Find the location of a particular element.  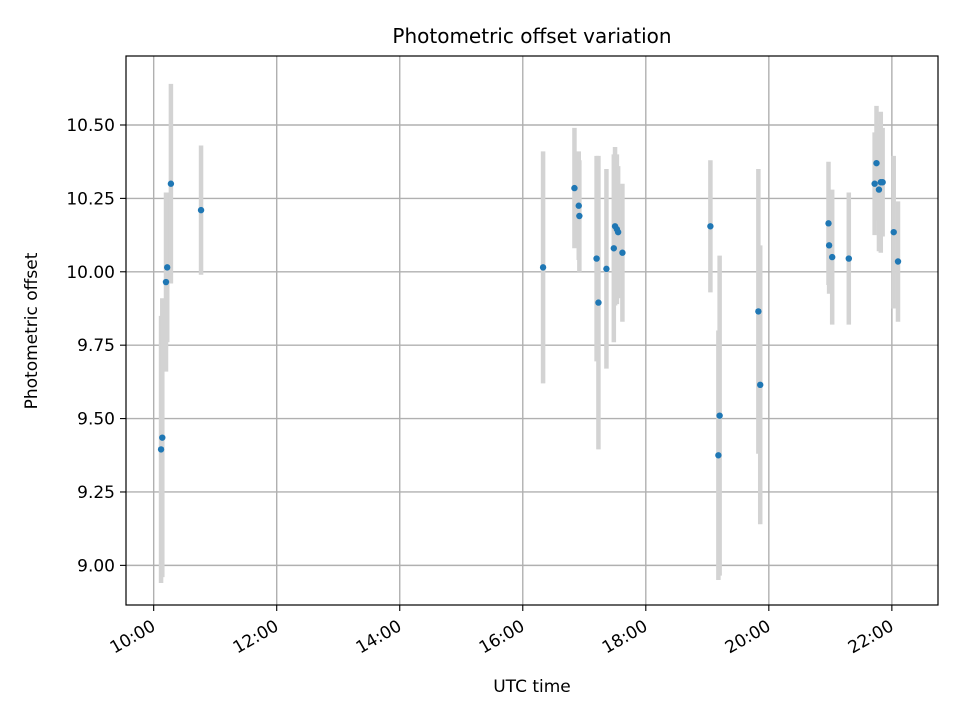

x-tick-label: 20:00 is located at coordinates (748, 637).